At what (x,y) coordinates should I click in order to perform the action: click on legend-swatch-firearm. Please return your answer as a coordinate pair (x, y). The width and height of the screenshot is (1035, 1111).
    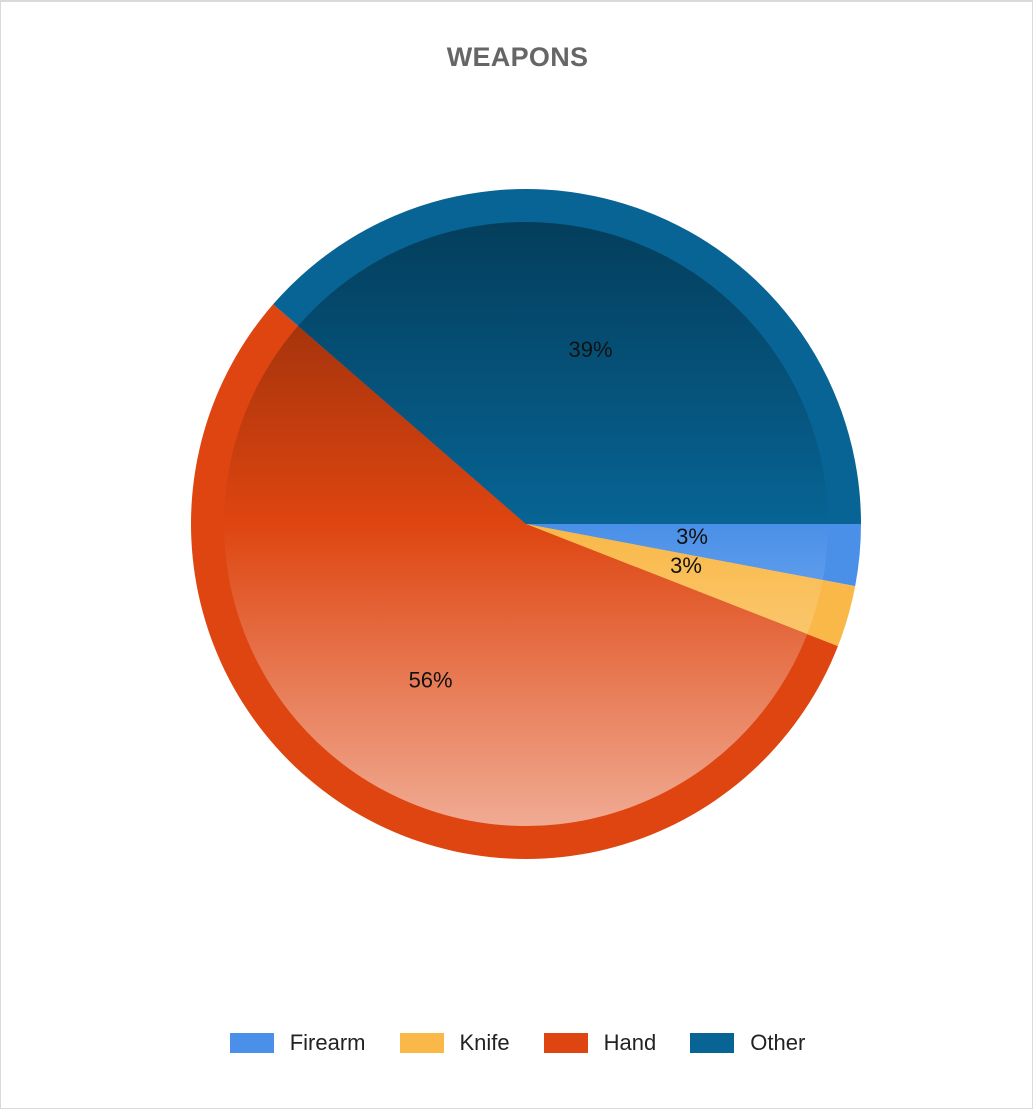
    Looking at the image, I should click on (251, 1043).